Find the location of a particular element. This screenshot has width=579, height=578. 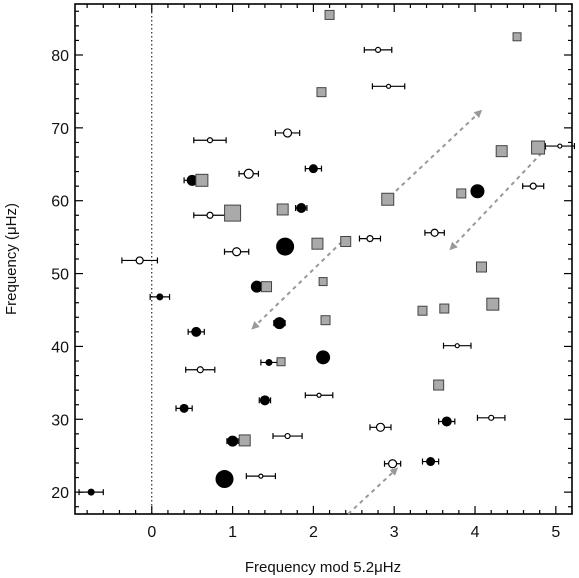

y-tick-label: 60 is located at coordinates (60, 202).